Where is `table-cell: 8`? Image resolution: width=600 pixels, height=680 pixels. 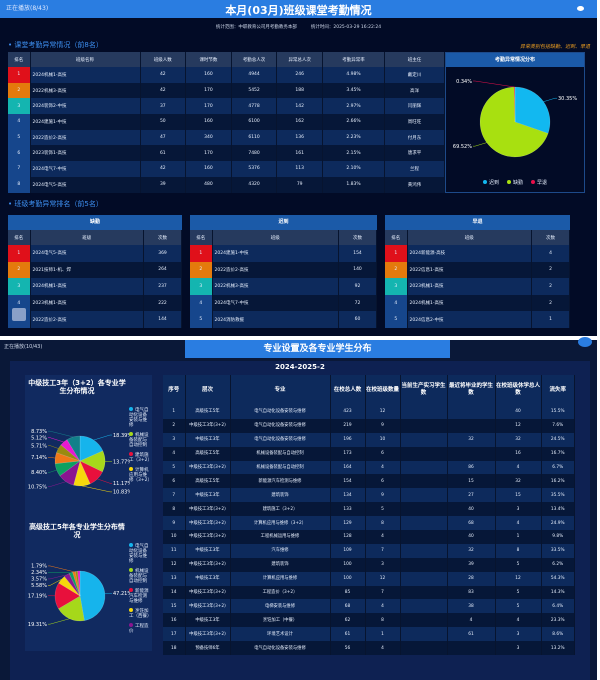
table-cell: 8 is located at coordinates (383, 620).